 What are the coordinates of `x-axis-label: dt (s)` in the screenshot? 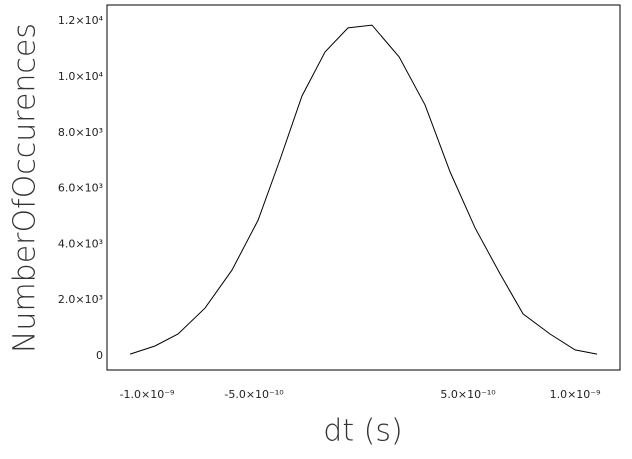 It's located at (362, 431).